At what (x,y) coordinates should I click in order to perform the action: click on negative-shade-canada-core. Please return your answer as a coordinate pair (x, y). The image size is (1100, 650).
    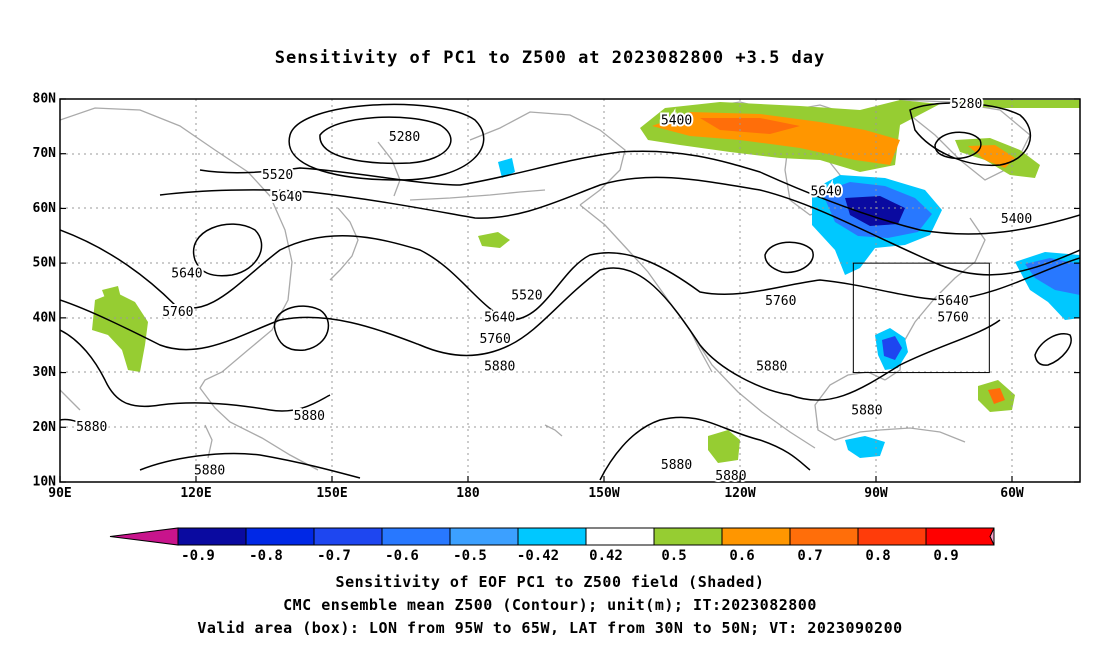
    Looking at the image, I should click on (875, 211).